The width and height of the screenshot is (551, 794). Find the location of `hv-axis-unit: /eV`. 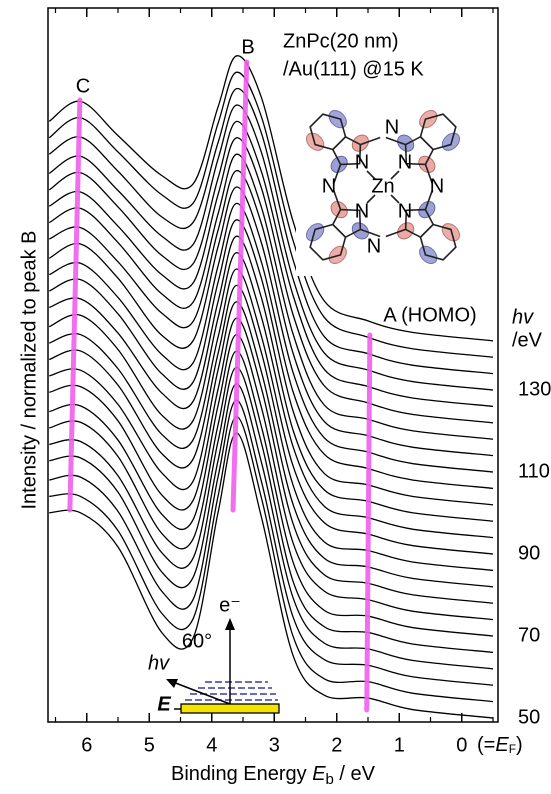

hv-axis-unit: /eV is located at coordinates (527, 340).